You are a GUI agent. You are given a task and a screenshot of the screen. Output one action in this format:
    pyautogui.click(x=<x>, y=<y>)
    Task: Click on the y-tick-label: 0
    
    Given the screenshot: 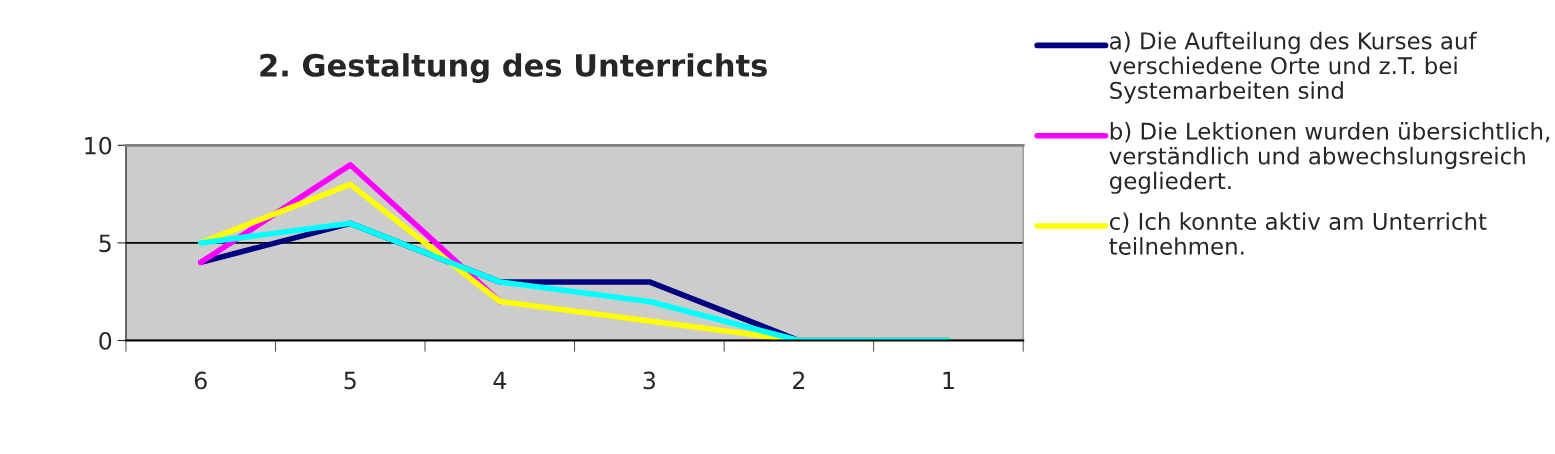 What is the action you would take?
    pyautogui.click(x=105, y=340)
    